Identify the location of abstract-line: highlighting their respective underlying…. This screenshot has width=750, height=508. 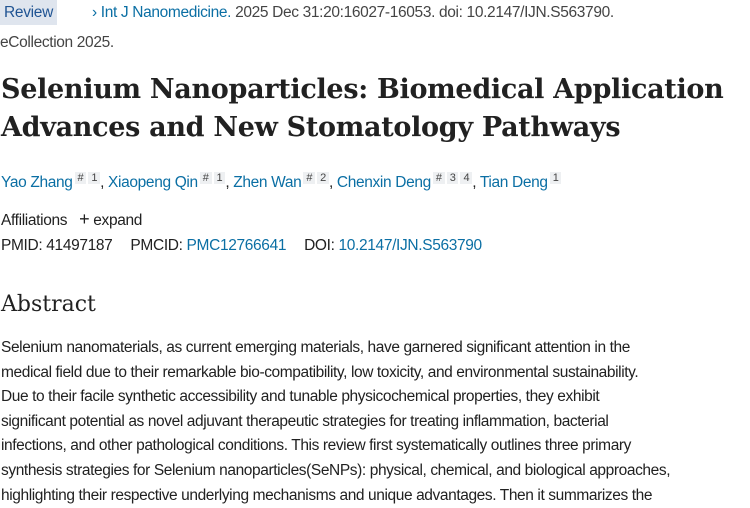
(327, 495).